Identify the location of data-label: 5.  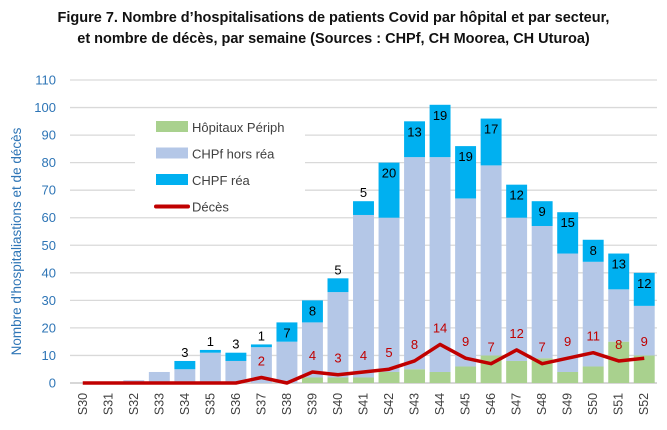
(337, 269).